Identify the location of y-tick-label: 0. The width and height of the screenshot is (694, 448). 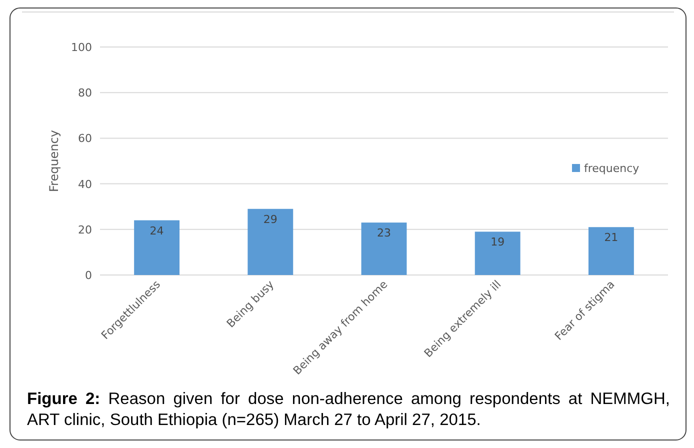
(88, 275).